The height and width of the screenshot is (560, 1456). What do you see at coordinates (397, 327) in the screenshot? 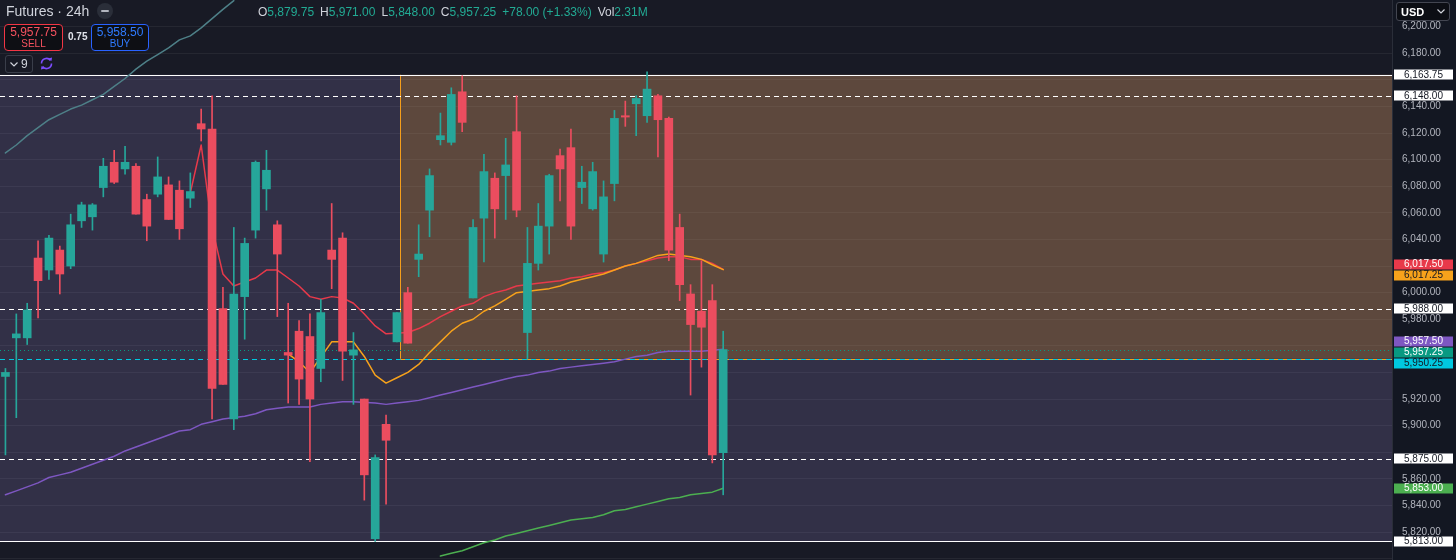
I see `candlestick` at bounding box center [397, 327].